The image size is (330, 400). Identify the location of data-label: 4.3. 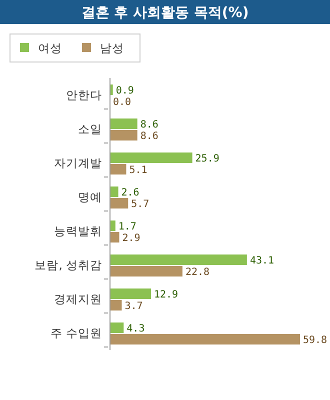
(135, 329).